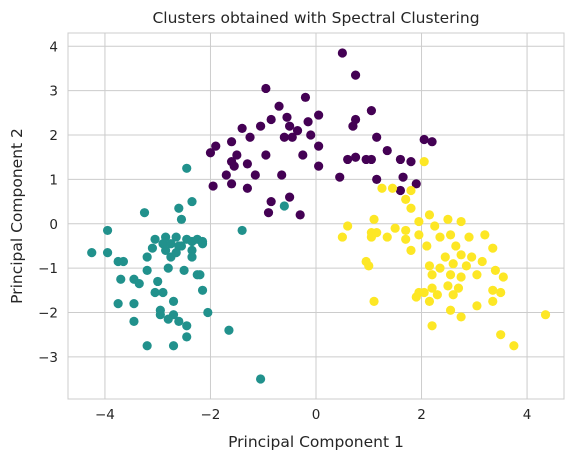 This screenshot has width=575, height=463. Describe the element at coordinates (53, 180) in the screenshot. I see `y-tick-label: 1` at that location.